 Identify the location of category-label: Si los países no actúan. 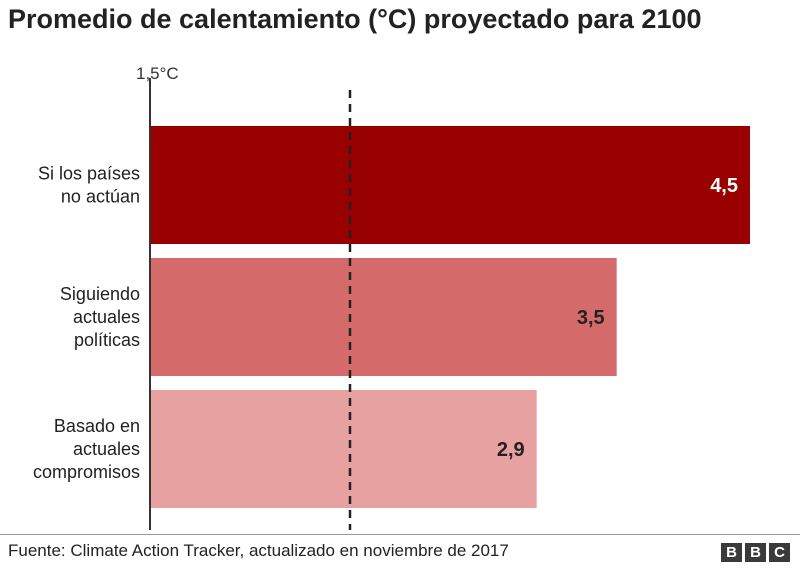
(89, 185).